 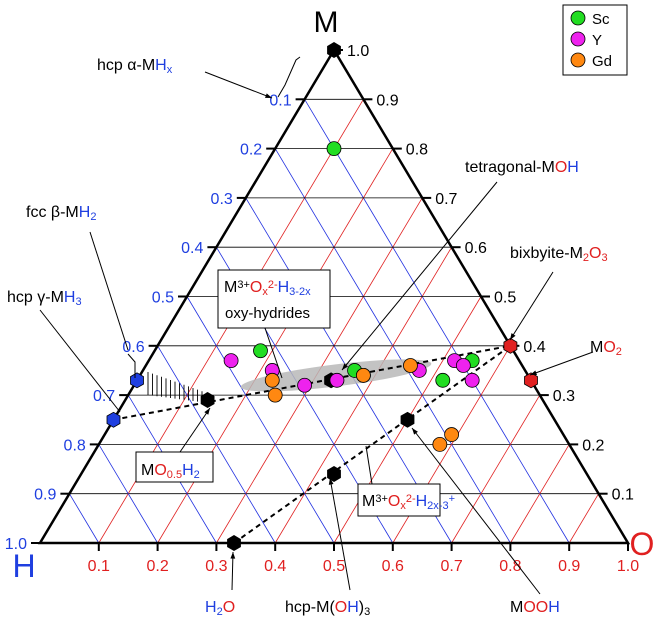 What do you see at coordinates (452, 499) in the screenshot?
I see `label-hydroxide-formula-part: +` at bounding box center [452, 499].